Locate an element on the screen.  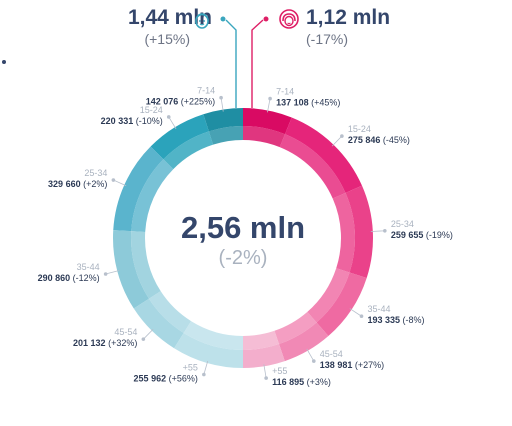
male-slice-inner-+55 is located at coordinates (213, 335).